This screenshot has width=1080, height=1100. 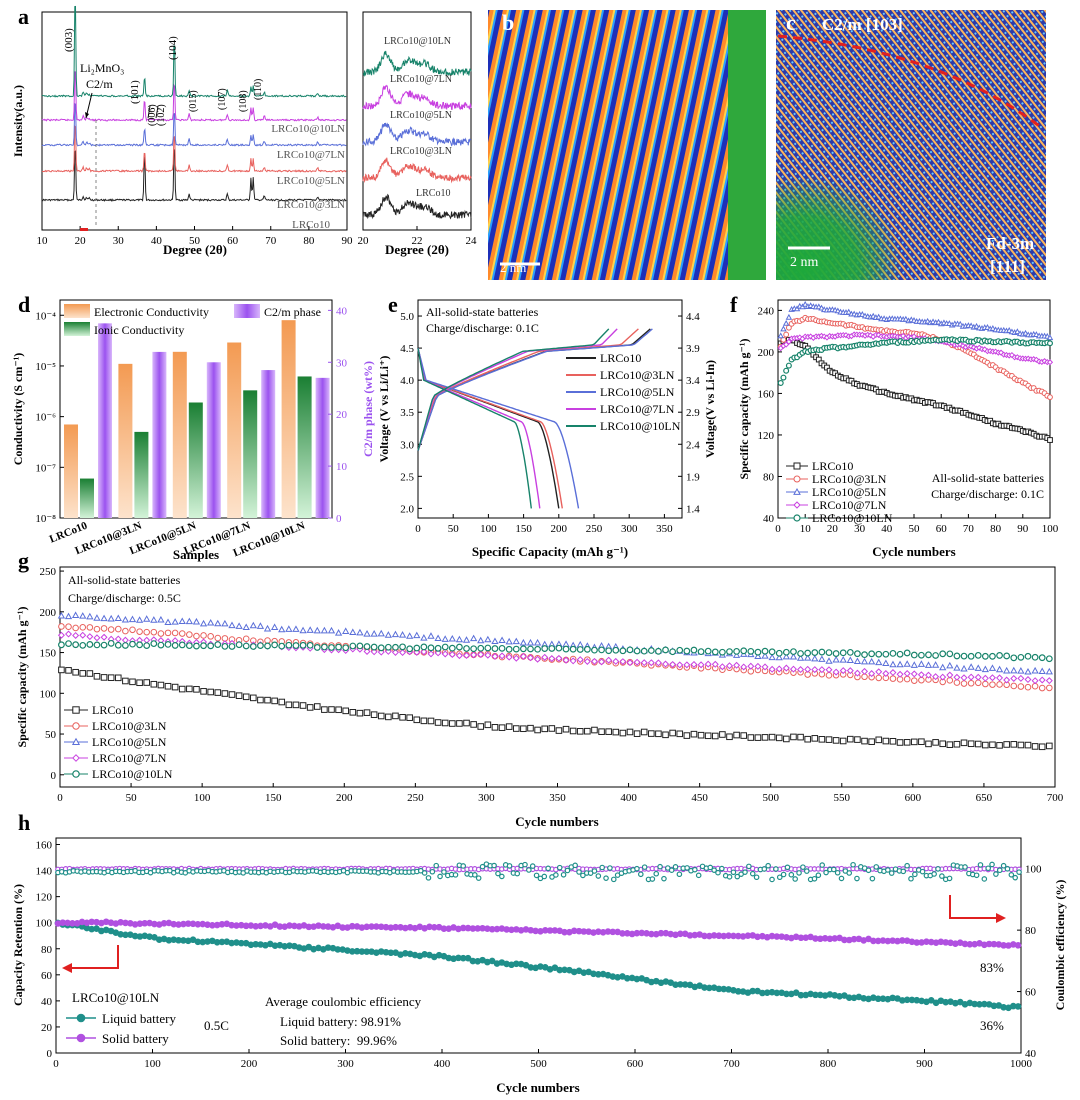 What do you see at coordinates (47, 1028) in the screenshot?
I see `h-ytick-label: 20` at bounding box center [47, 1028].